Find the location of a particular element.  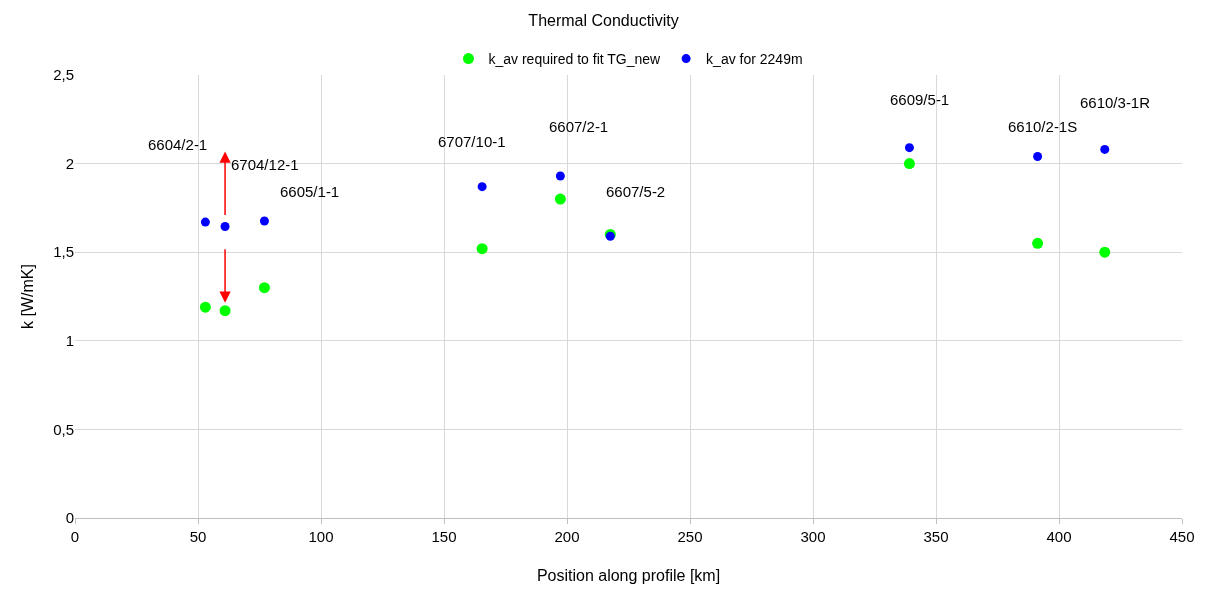

y-tick-label: 0 is located at coordinates (69, 518).